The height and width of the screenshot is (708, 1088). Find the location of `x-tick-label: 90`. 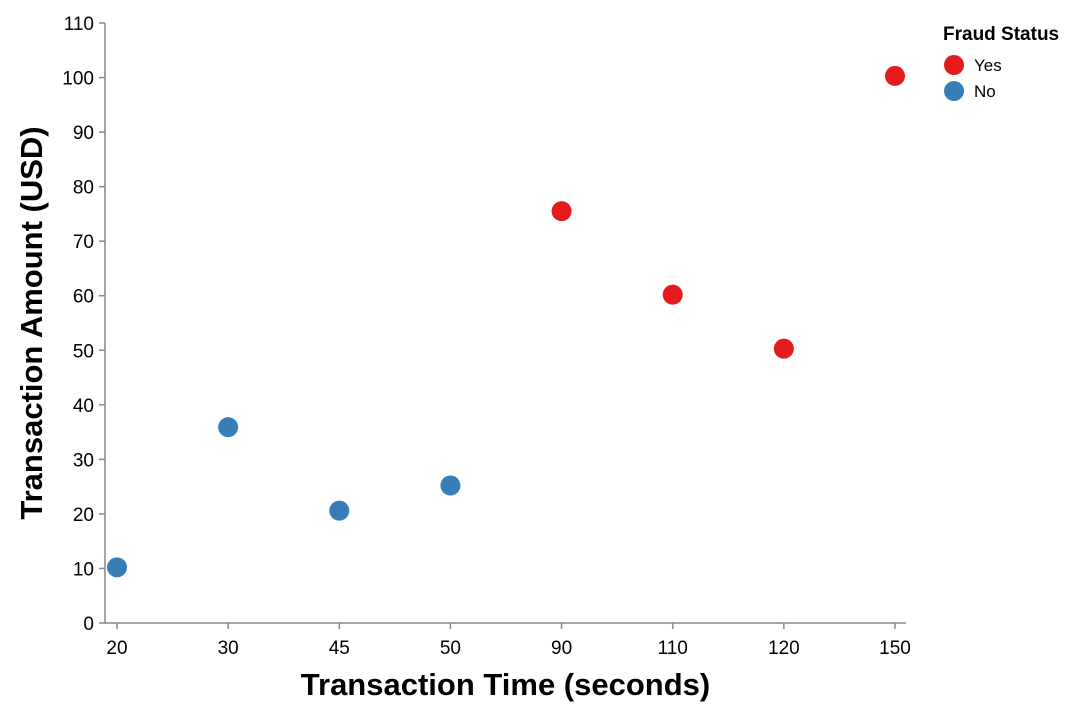

x-tick-label: 90 is located at coordinates (561, 648).